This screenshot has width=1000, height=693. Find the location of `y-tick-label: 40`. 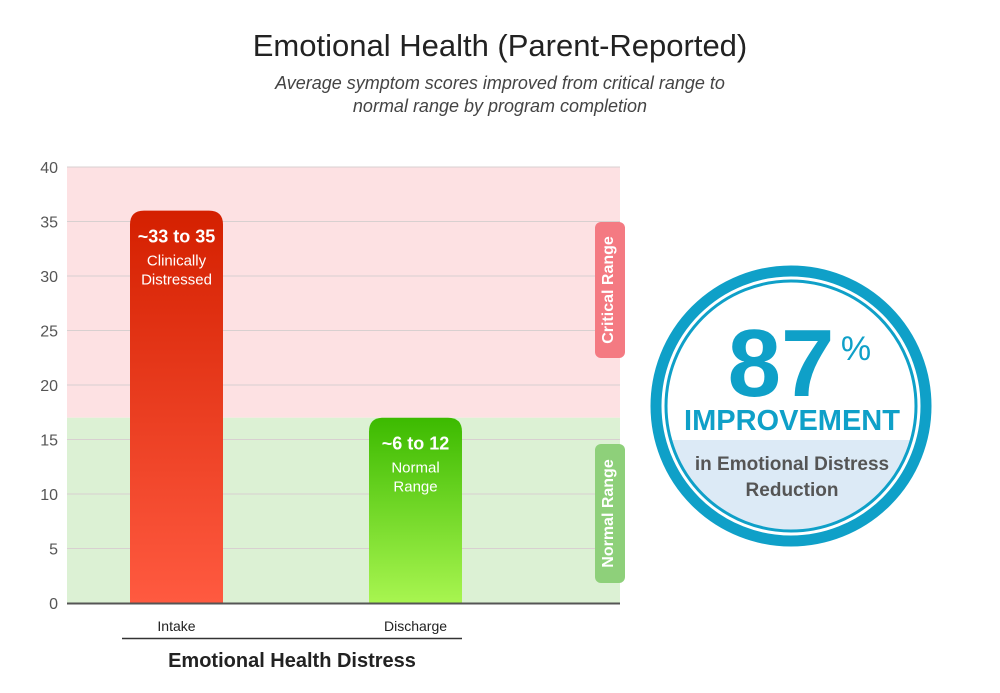

y-tick-label: 40 is located at coordinates (49, 168).